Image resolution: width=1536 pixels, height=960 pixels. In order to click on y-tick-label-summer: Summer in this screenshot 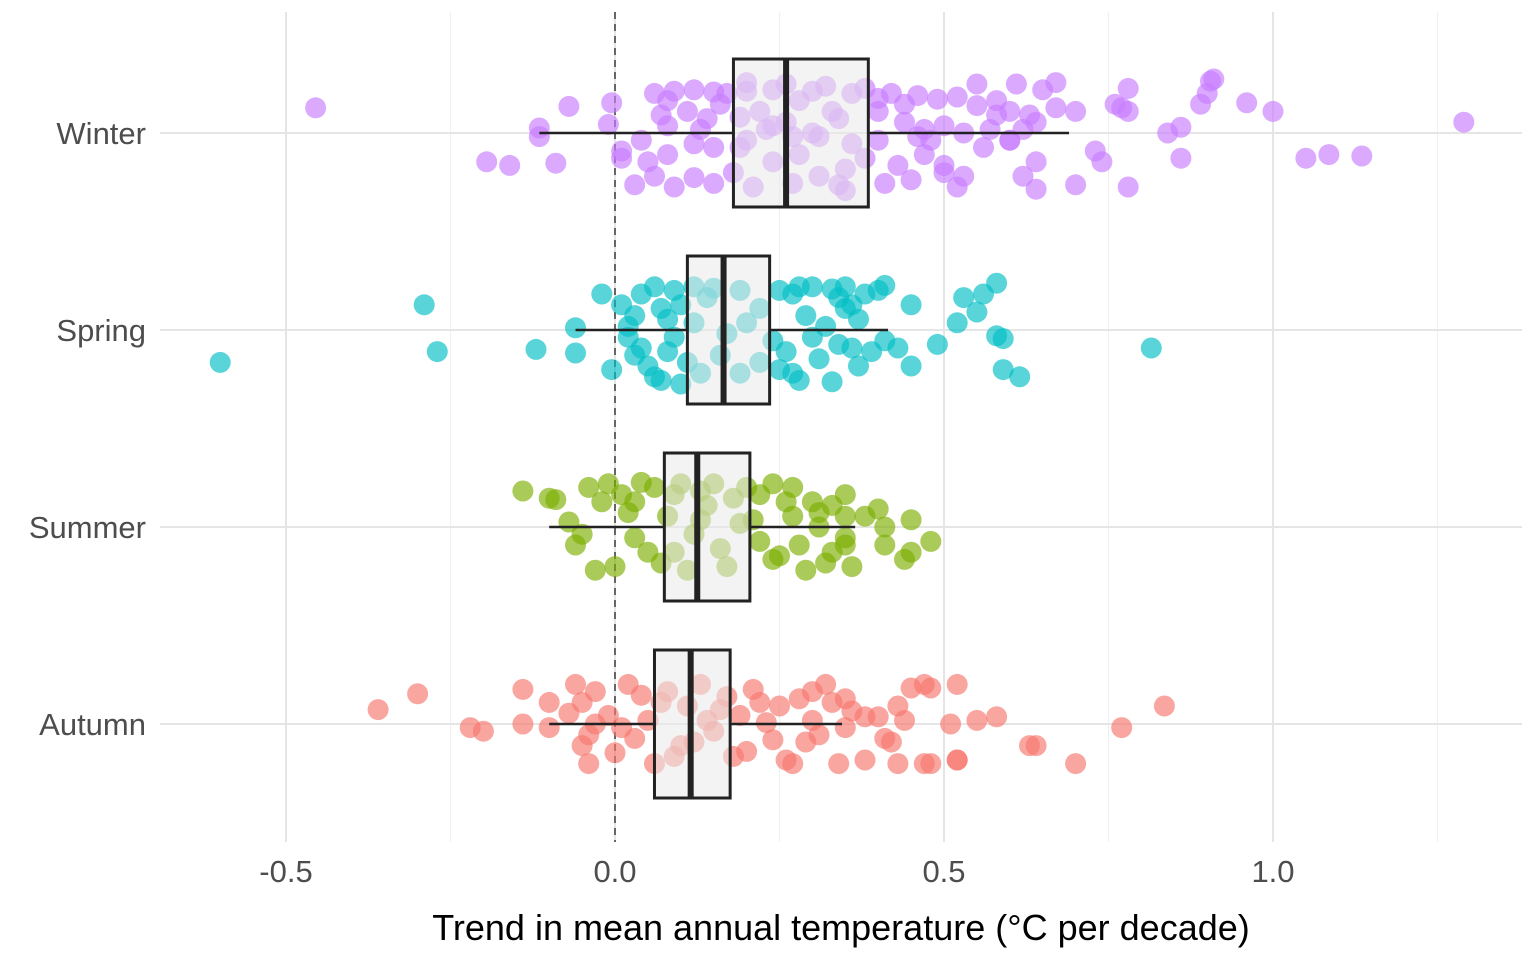, I will do `click(87, 527)`.